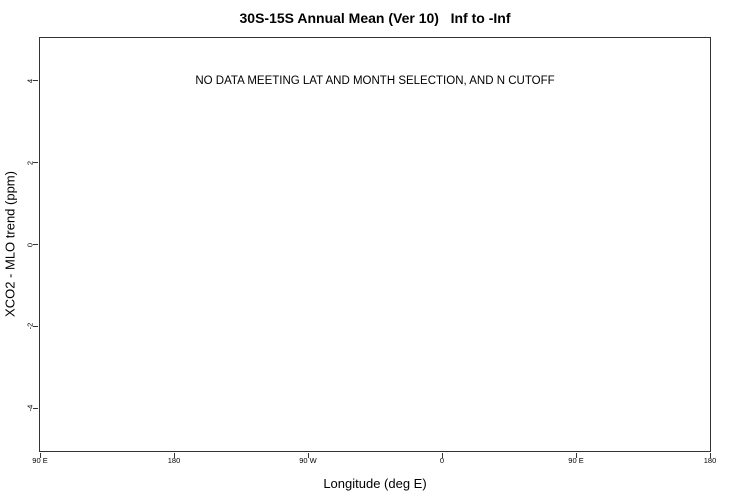 The image size is (750, 500). Describe the element at coordinates (442, 460) in the screenshot. I see `x-tick-label: 0` at that location.